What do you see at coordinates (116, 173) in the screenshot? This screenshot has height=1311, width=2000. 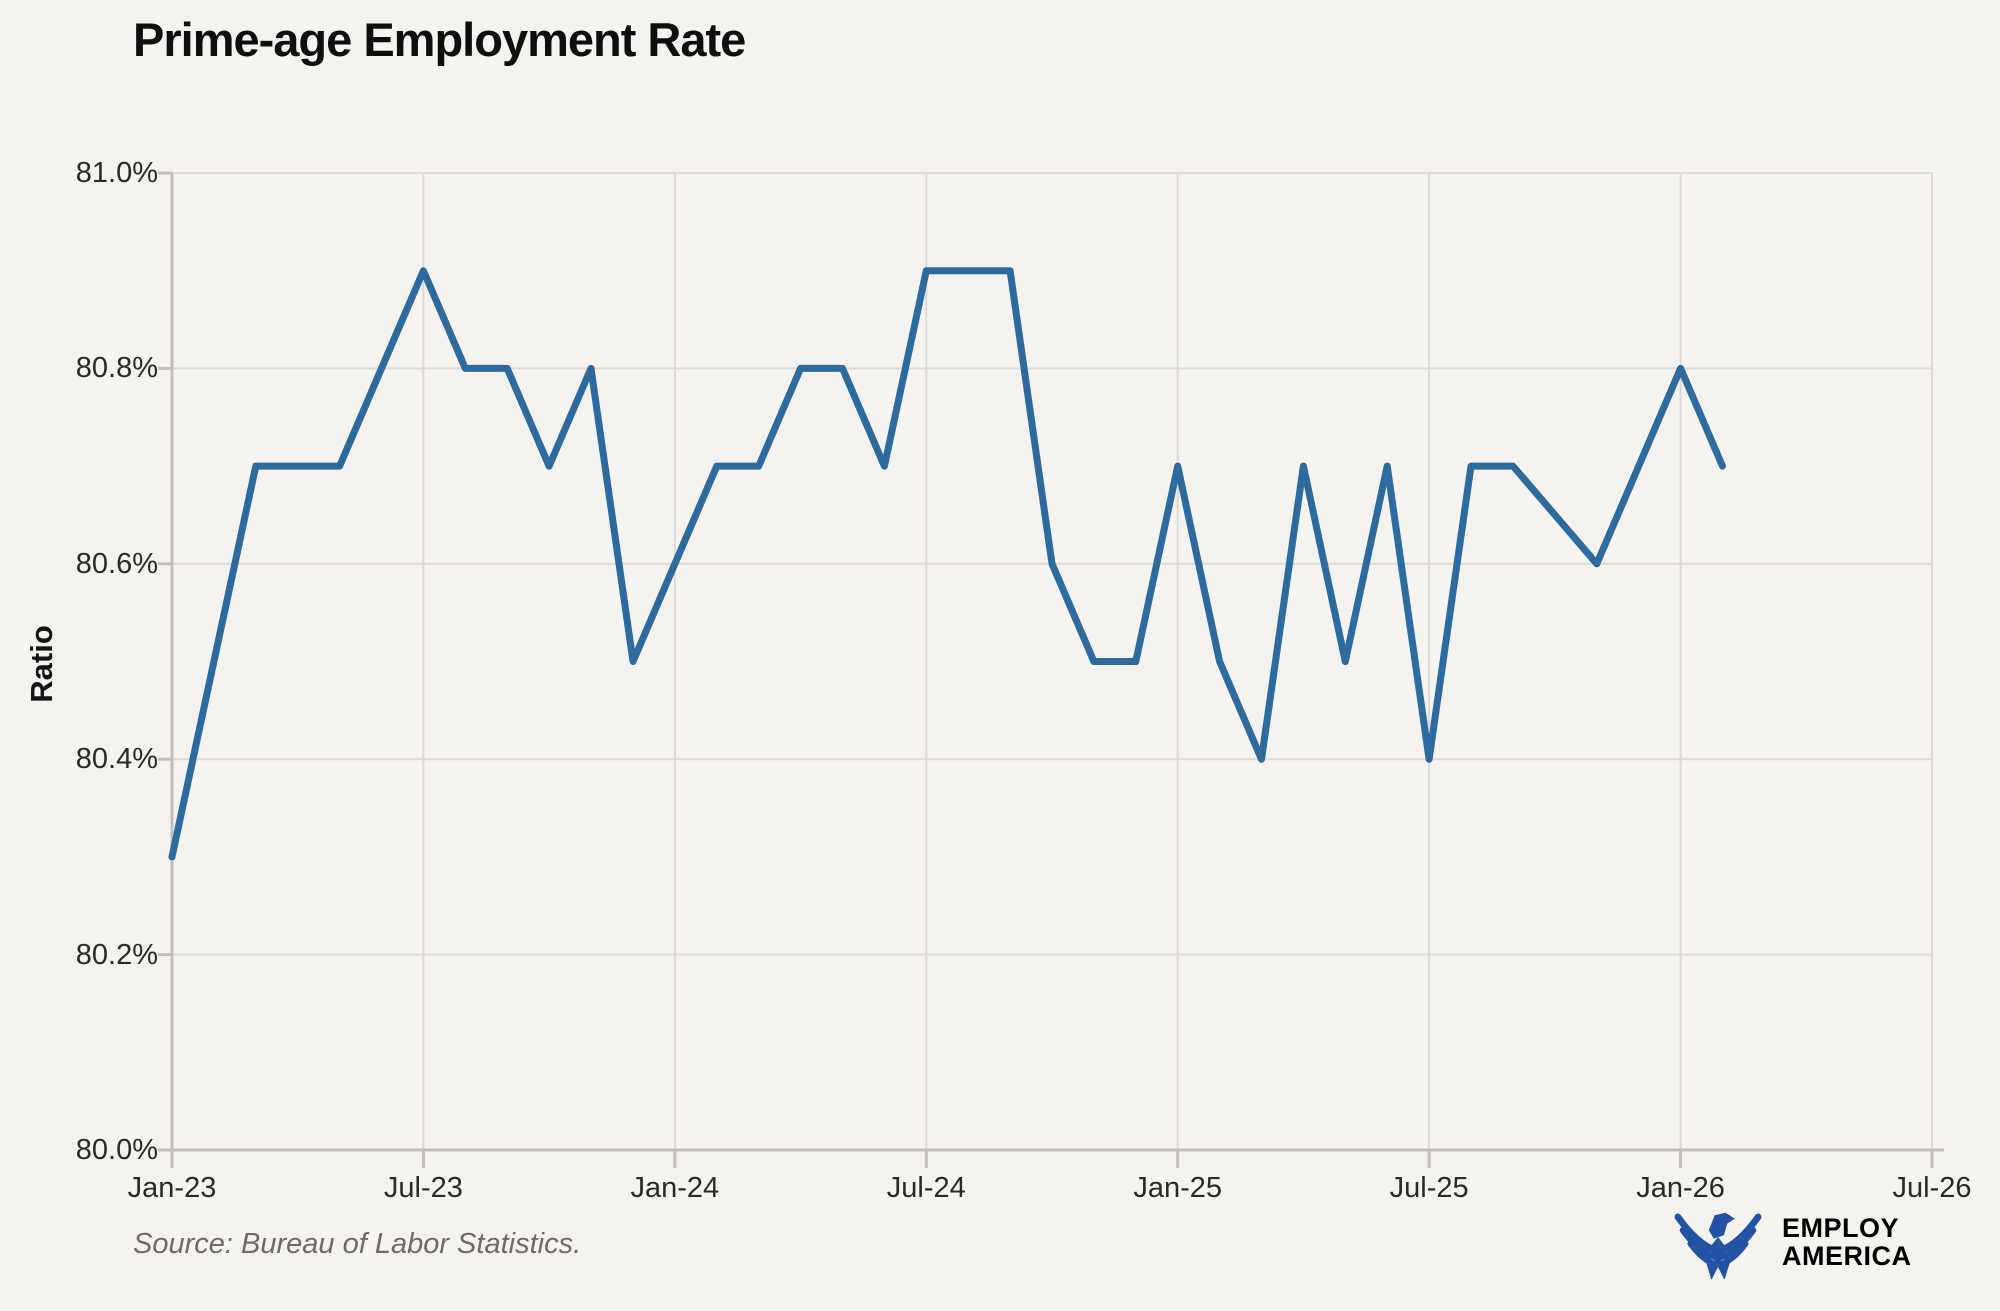 I see `y-tick-label: 81.0%` at bounding box center [116, 173].